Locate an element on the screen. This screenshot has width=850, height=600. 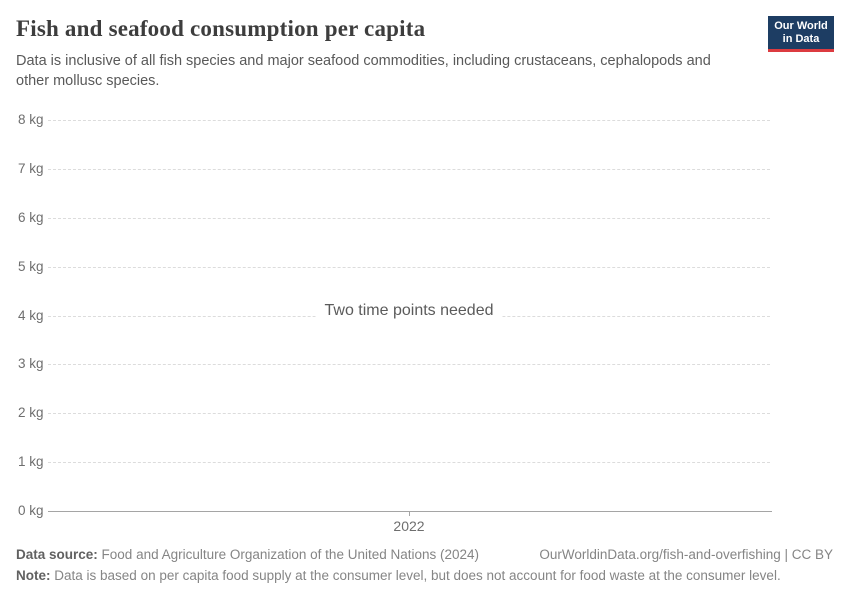
note-label: Note: is located at coordinates (33, 575).